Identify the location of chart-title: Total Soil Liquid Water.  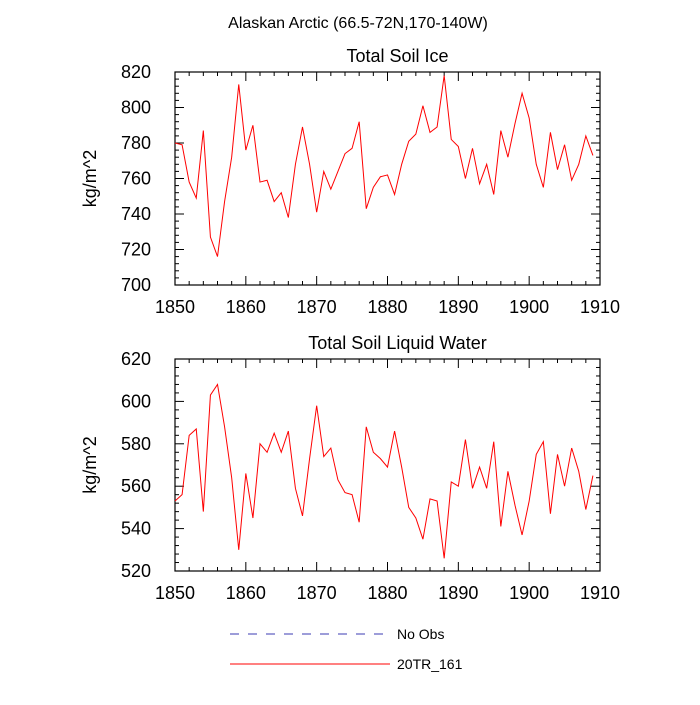
(397, 343).